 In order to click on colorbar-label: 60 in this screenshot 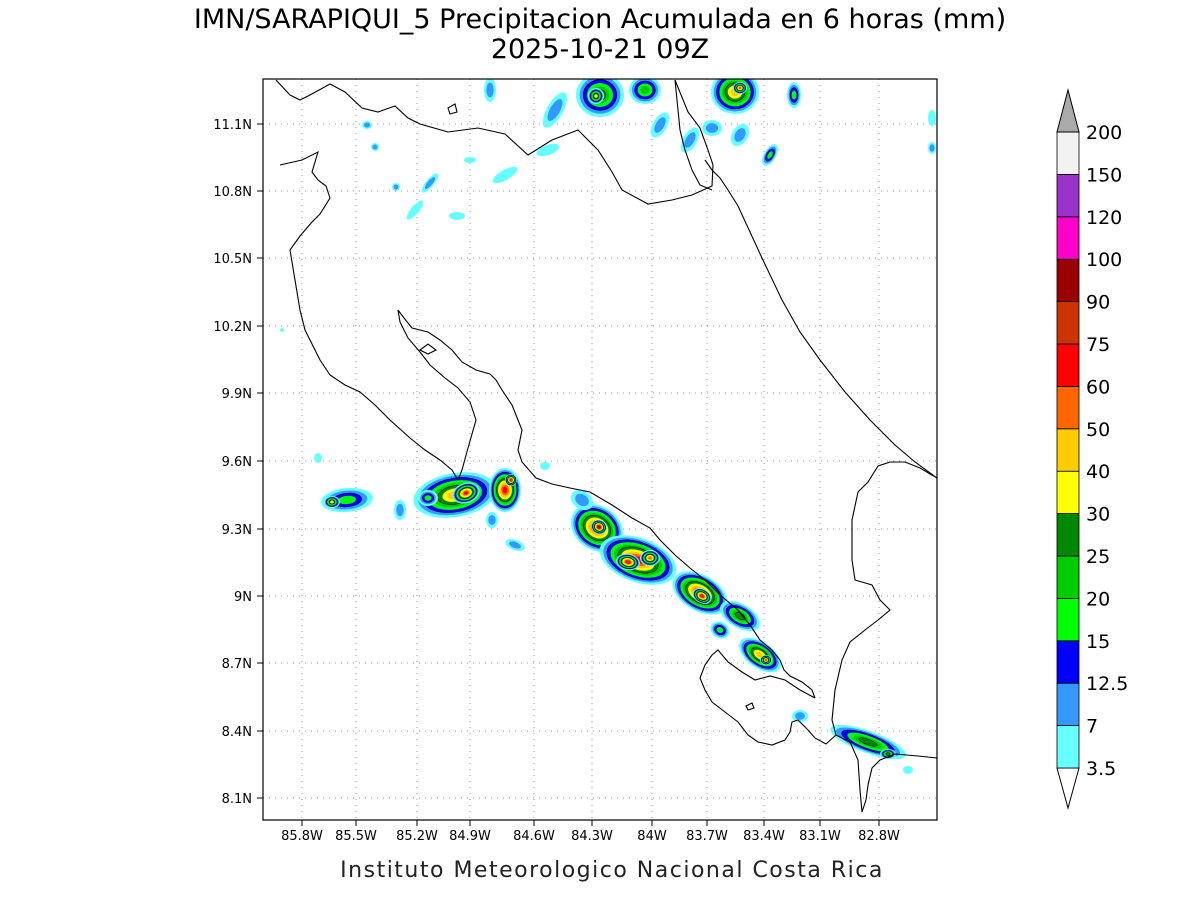, I will do `click(1098, 387)`.